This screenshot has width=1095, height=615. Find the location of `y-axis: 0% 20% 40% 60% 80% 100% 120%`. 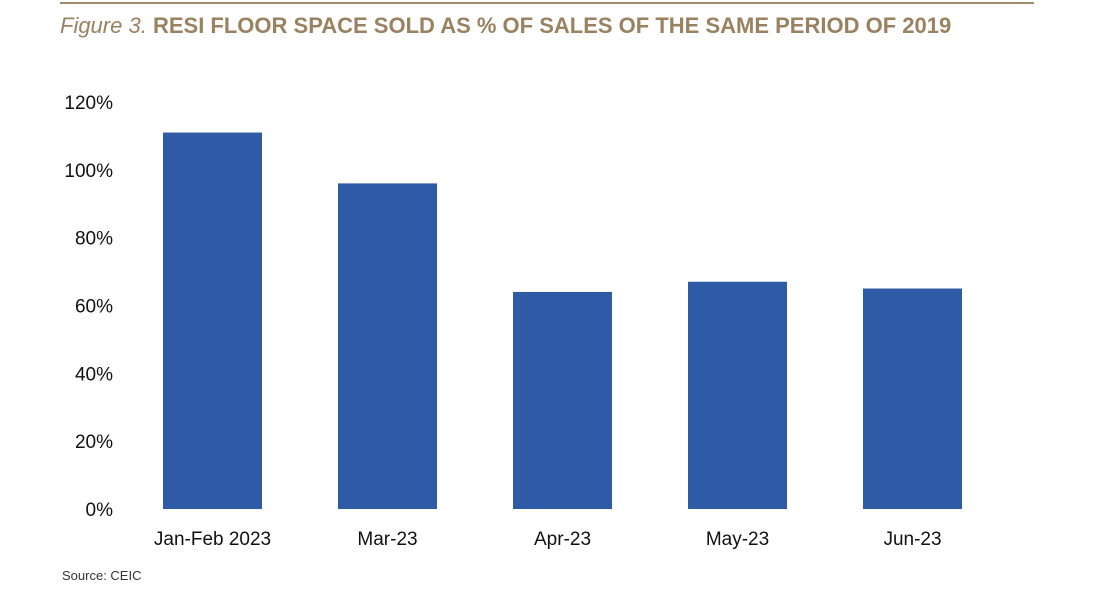

y-axis: 0% 20% 40% 60% 80% 100% 120% is located at coordinates (88, 307).